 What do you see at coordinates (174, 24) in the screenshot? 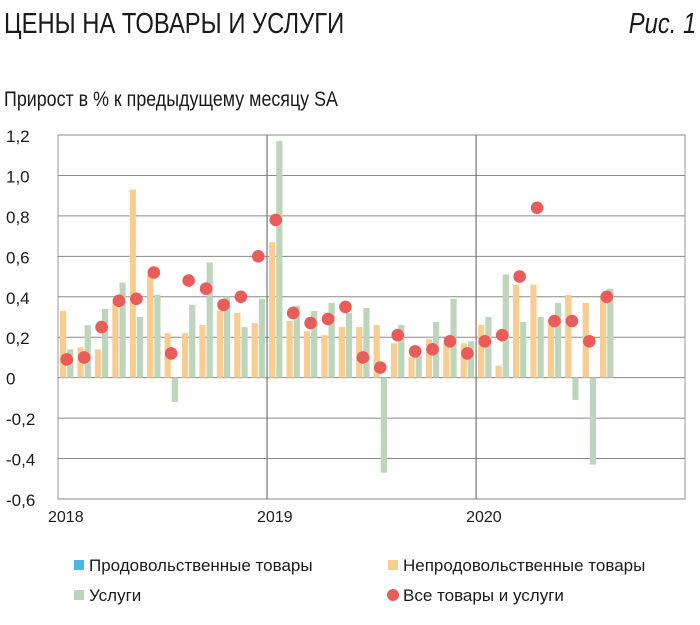
I see `chart-title: ЦЕНЫ НА ТОВАРЫ И УСЛУГИ` at bounding box center [174, 24].